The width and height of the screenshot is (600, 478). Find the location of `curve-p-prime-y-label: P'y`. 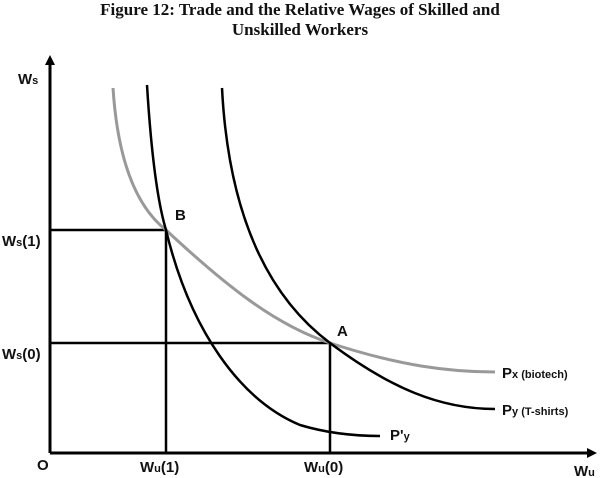

curve-p-prime-y-label: P'y is located at coordinates (400, 435).